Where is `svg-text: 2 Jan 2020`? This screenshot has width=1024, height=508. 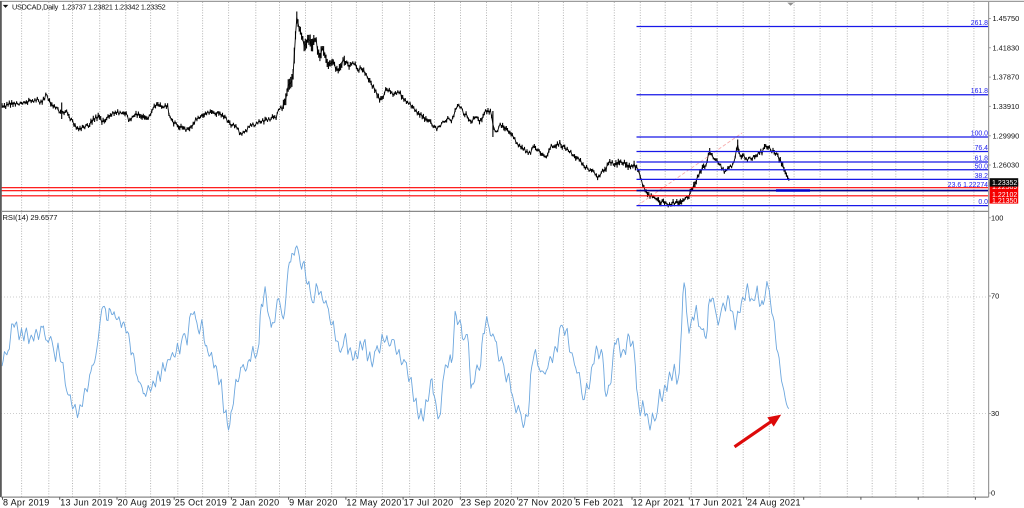 svg-text: 2 Jan 2020 is located at coordinates (256, 502).